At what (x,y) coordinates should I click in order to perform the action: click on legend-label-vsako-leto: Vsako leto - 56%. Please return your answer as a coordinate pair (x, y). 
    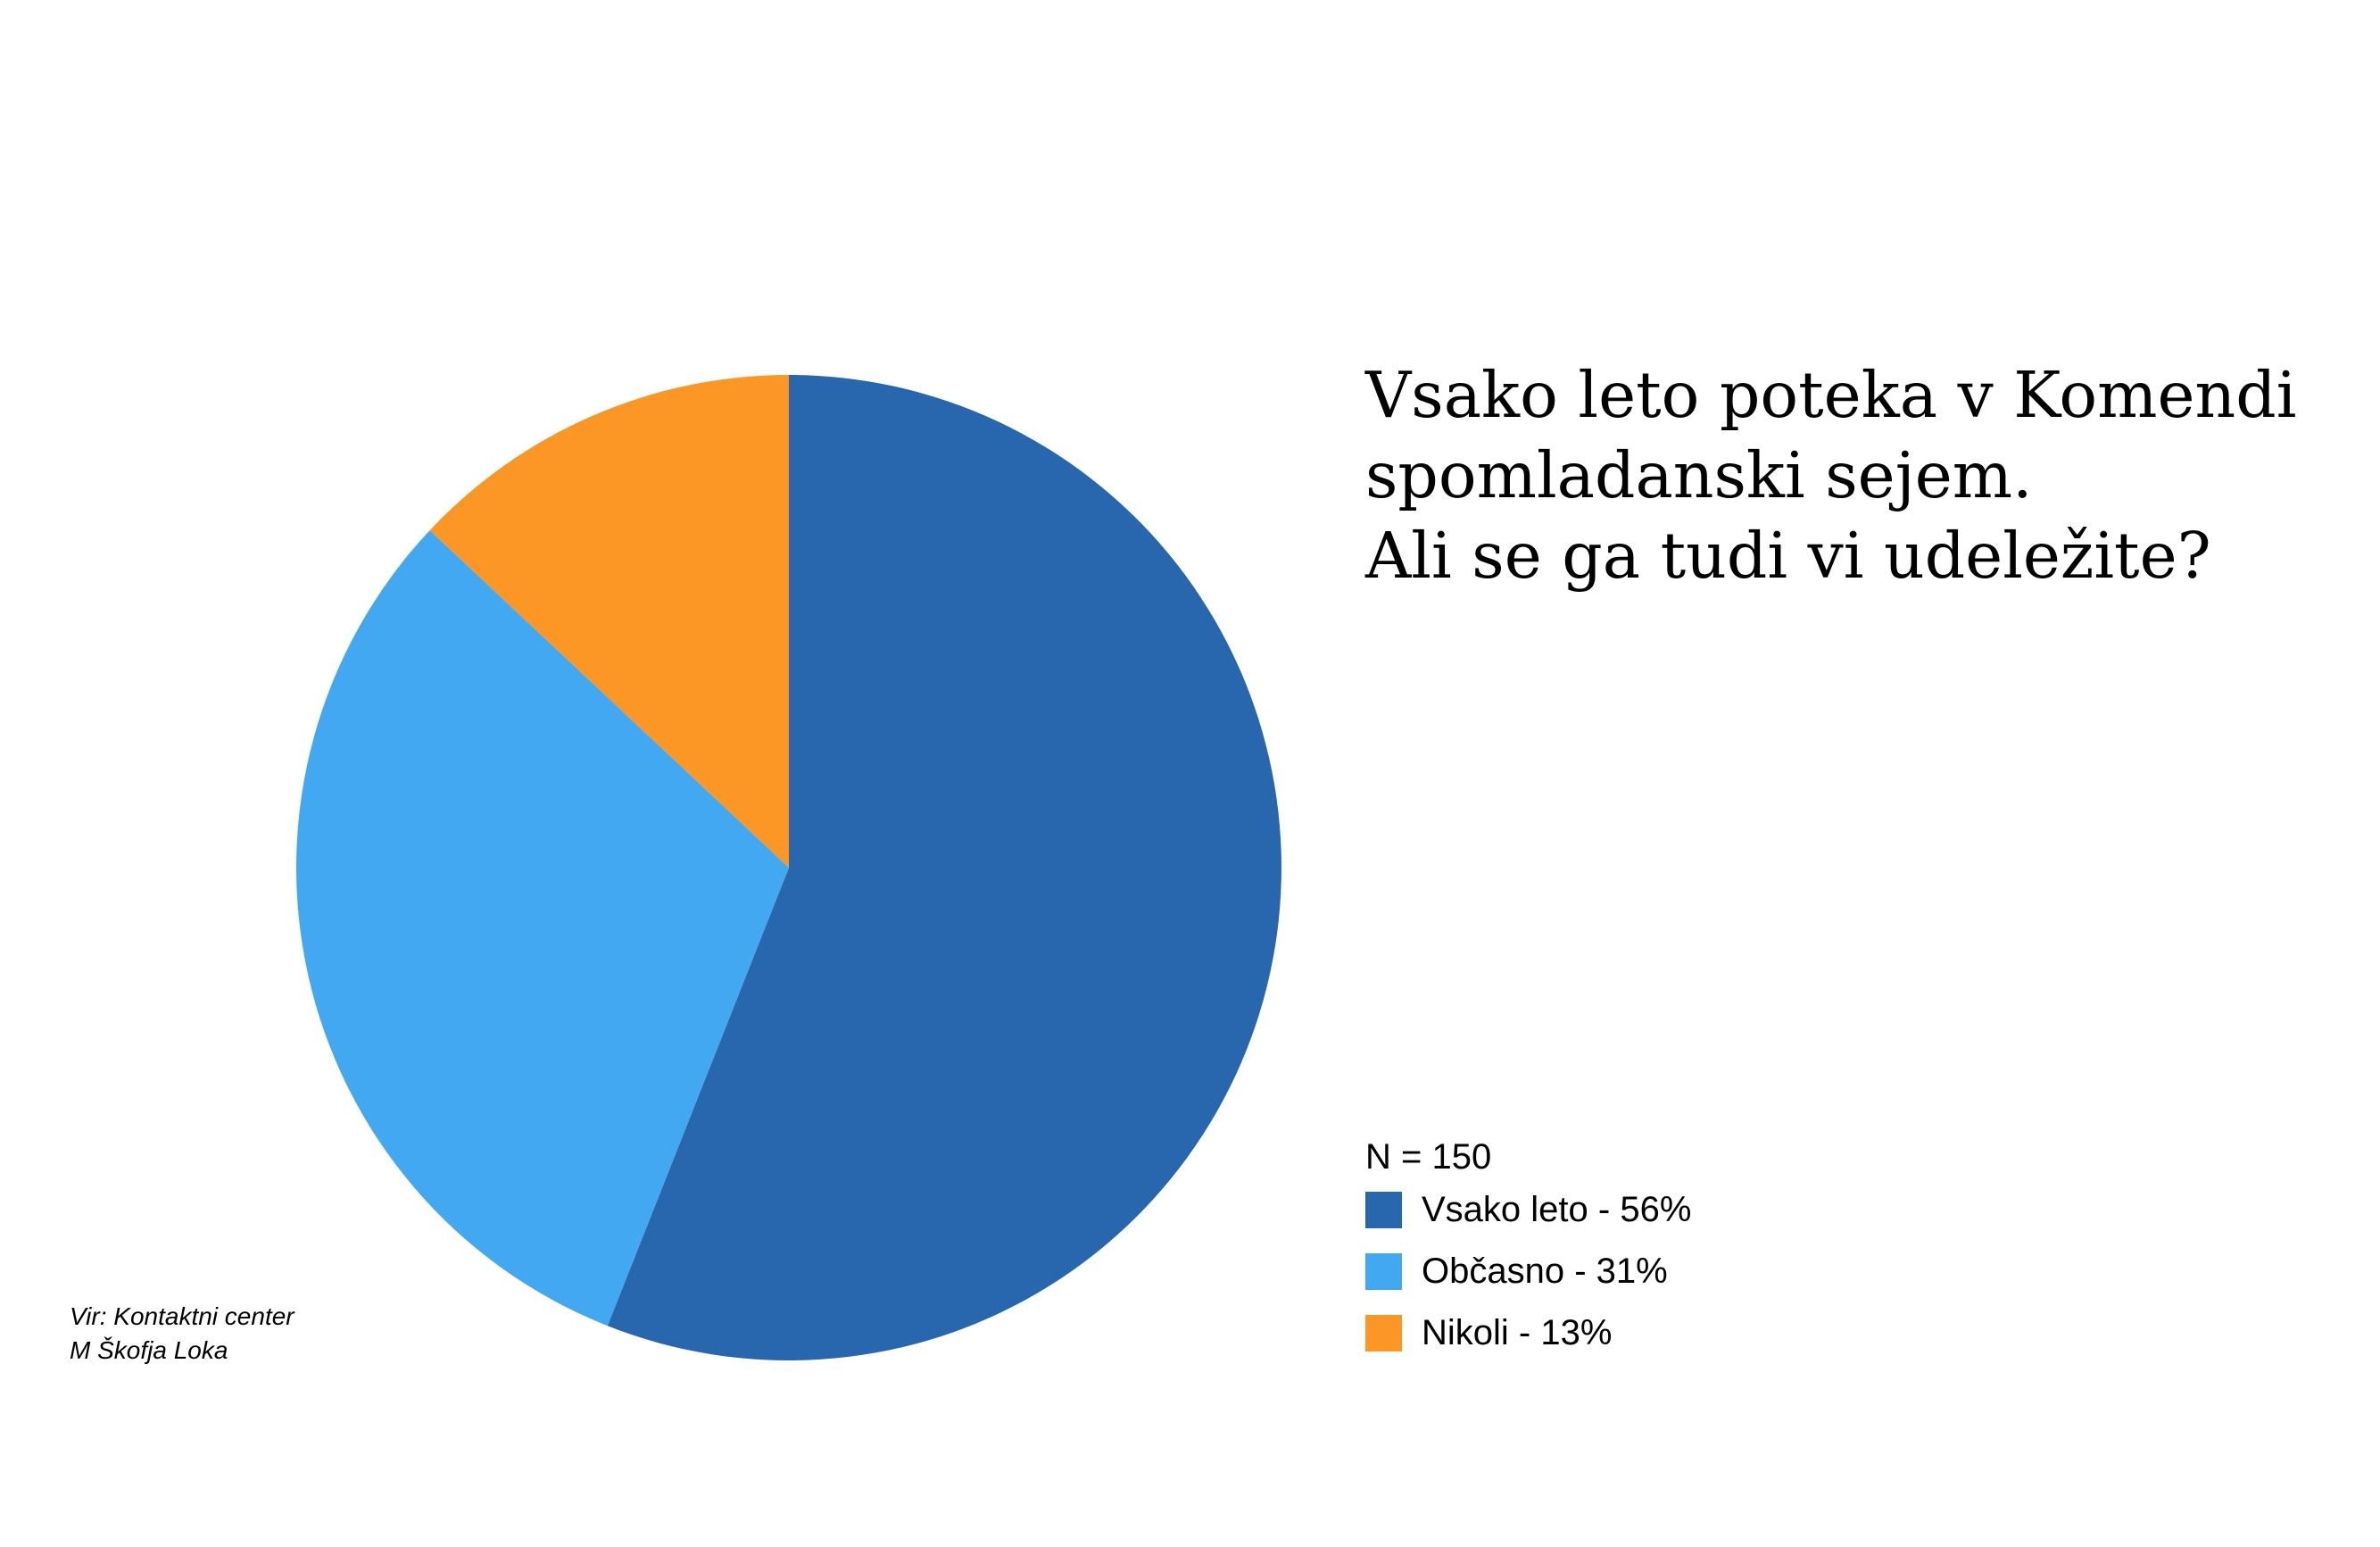
    Looking at the image, I should click on (1557, 1210).